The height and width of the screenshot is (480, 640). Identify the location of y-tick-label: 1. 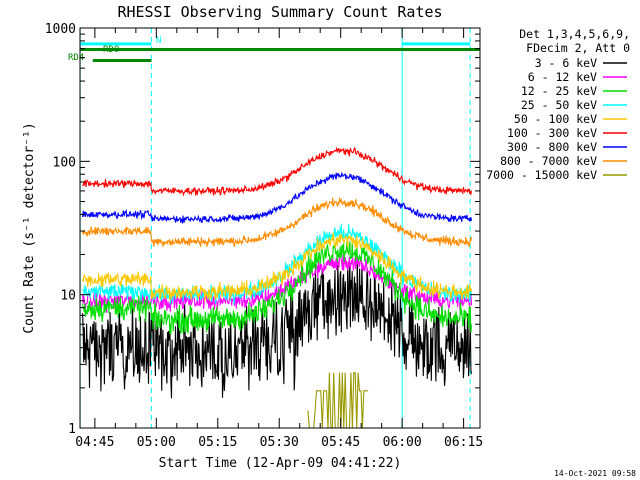
(72, 429).